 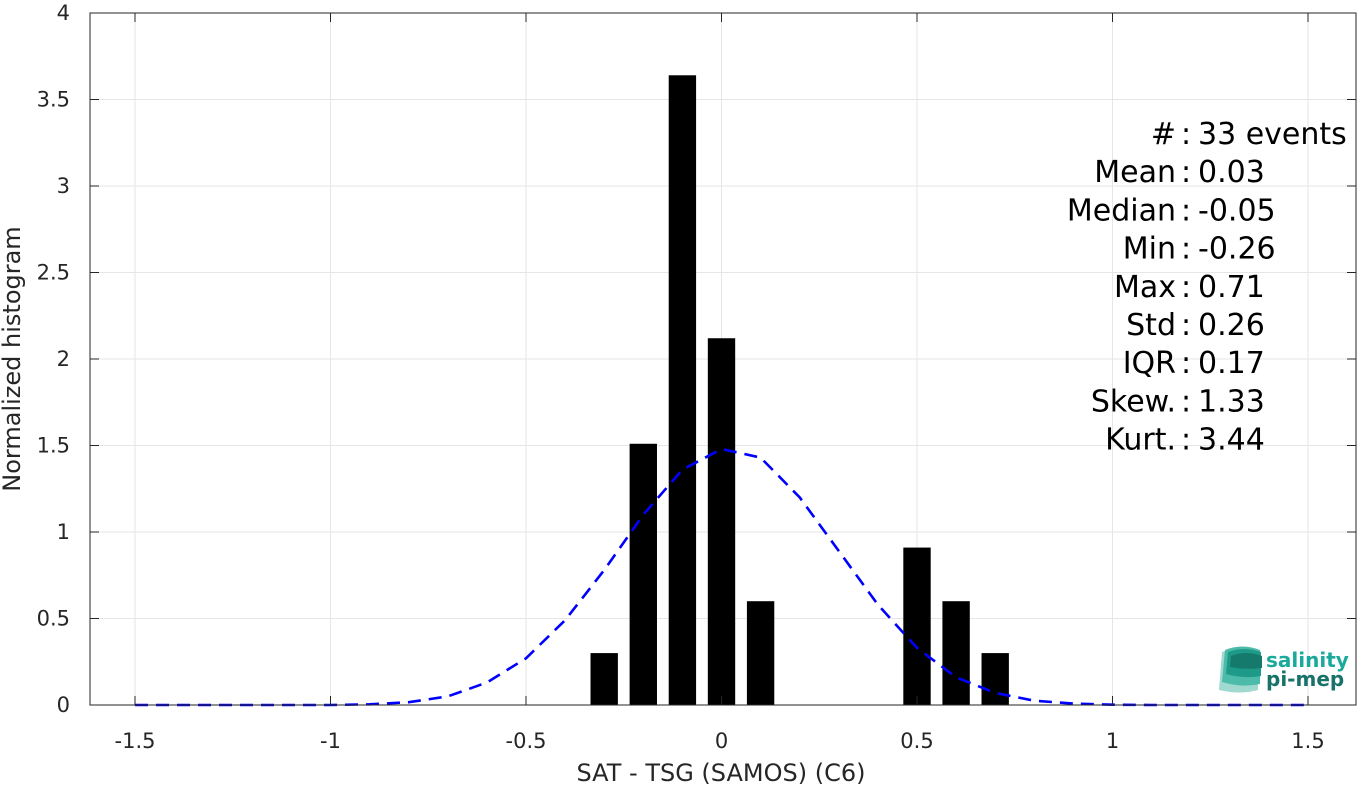 What do you see at coordinates (1237, 249) in the screenshot?
I see `stat-value: -0.26` at bounding box center [1237, 249].